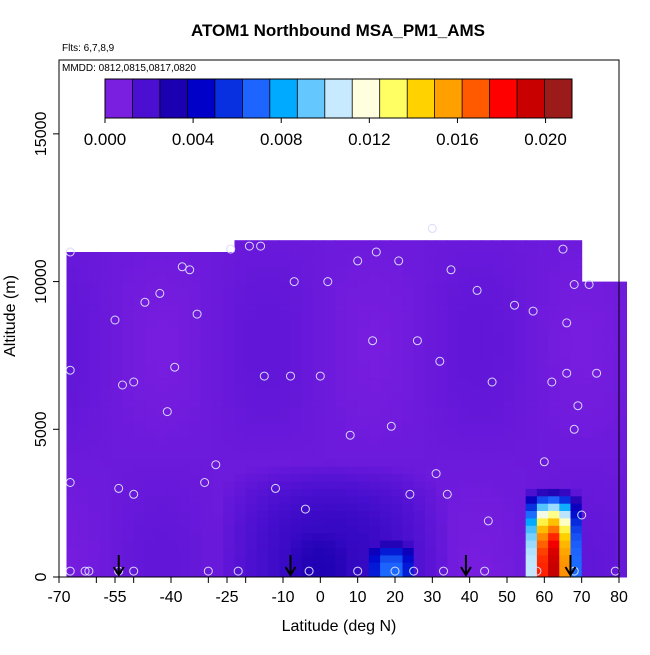 The width and height of the screenshot is (650, 655). Describe the element at coordinates (129, 68) in the screenshot. I see `dates-note: MMDD: 0812,0815,0817,0820` at that location.